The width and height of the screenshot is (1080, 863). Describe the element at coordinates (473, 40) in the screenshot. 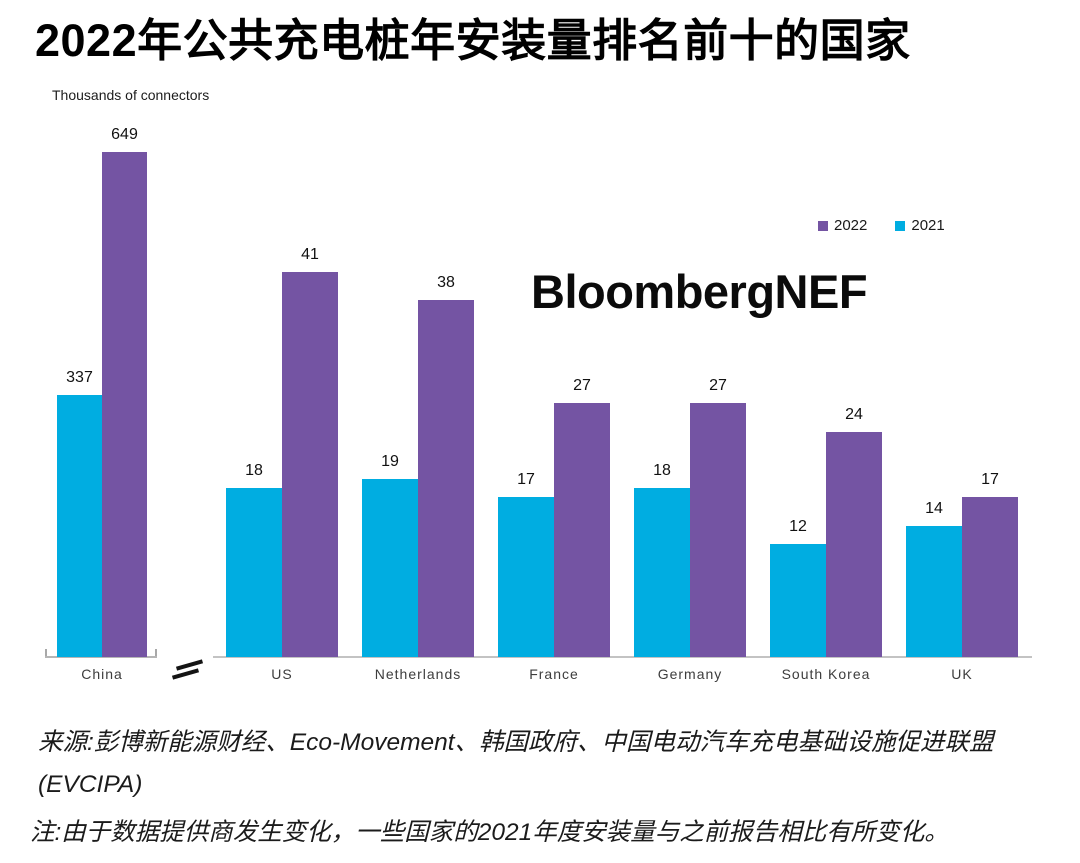

I see `page-title: 2022年公共充电桩年安装量排名前十的国家` at that location.